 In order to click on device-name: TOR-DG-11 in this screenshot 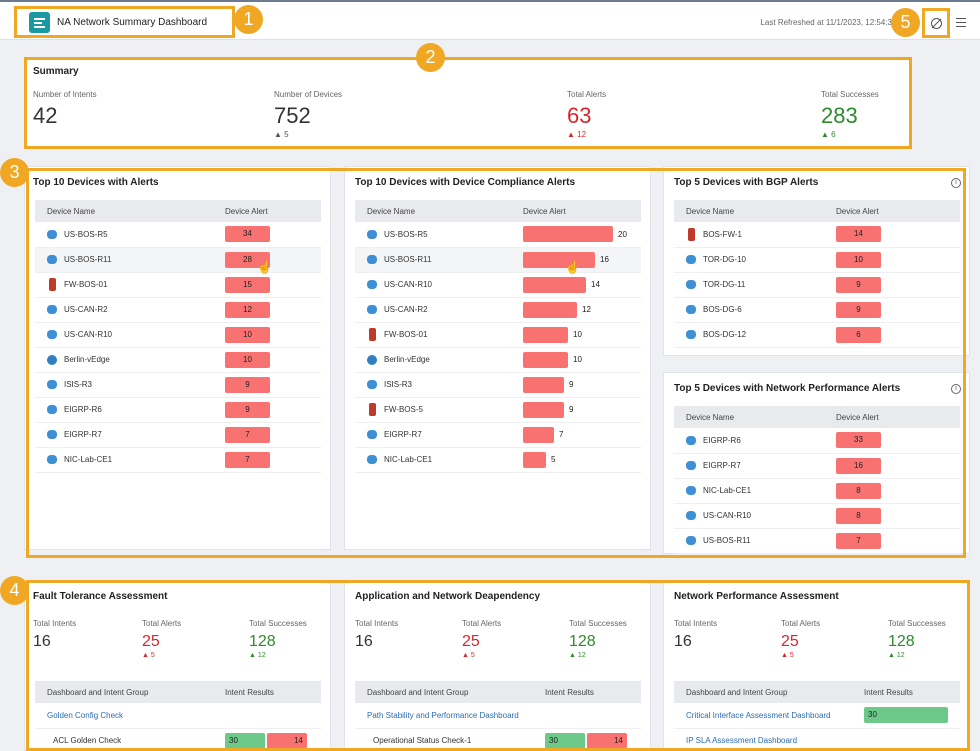, I will do `click(724, 284)`.